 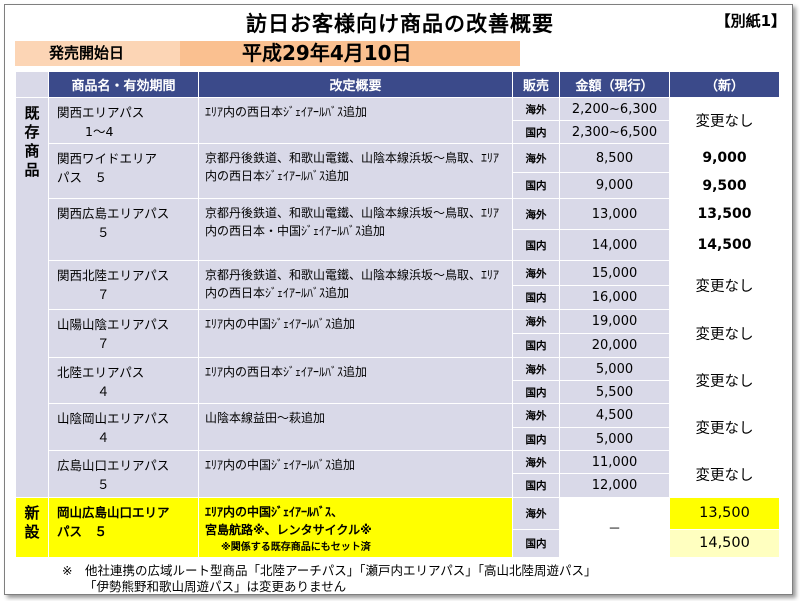 I want to click on current-price: 8,500, so click(x=614, y=158).